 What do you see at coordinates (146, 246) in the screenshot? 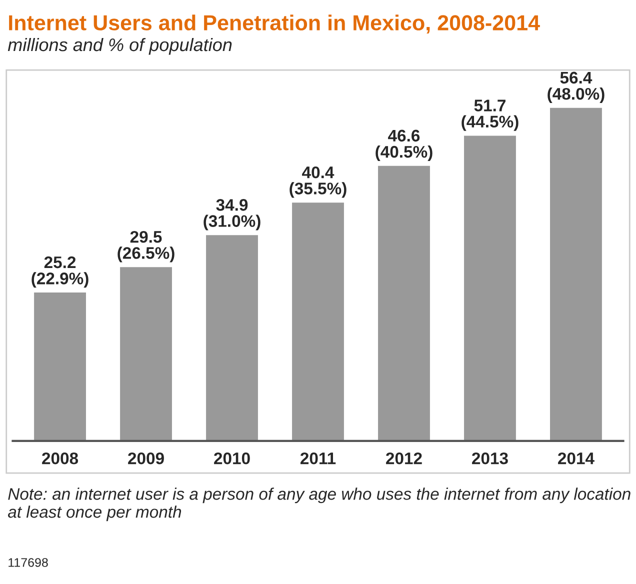
I see `data-label: 29.5 (26.5%)` at bounding box center [146, 246].